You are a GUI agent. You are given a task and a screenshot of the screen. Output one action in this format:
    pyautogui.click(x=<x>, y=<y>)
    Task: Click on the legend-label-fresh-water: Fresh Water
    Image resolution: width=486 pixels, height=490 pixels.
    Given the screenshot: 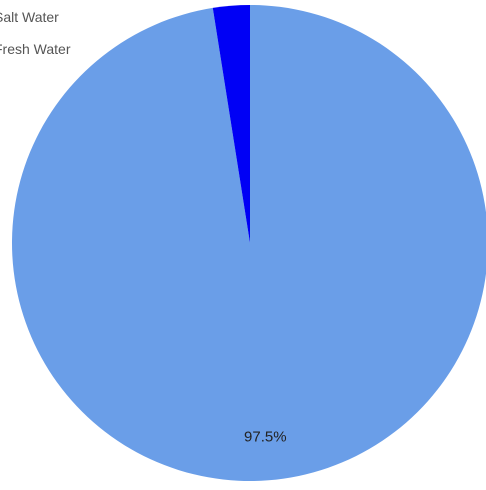 What is the action you would take?
    pyautogui.click(x=35, y=49)
    